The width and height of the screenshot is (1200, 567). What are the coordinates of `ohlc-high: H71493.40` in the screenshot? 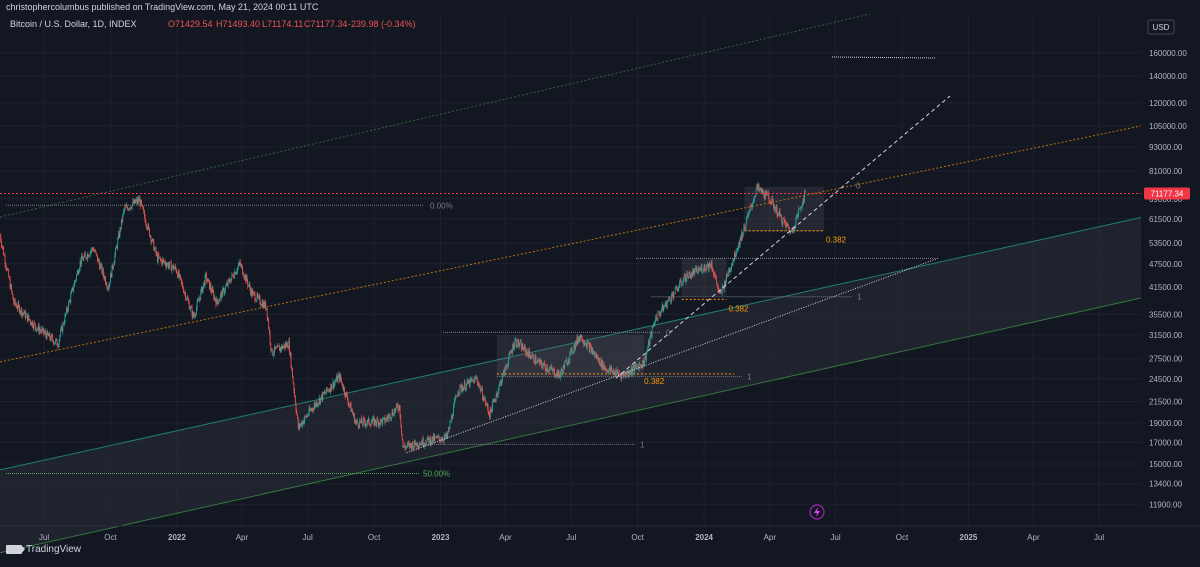 It's located at (238, 24).